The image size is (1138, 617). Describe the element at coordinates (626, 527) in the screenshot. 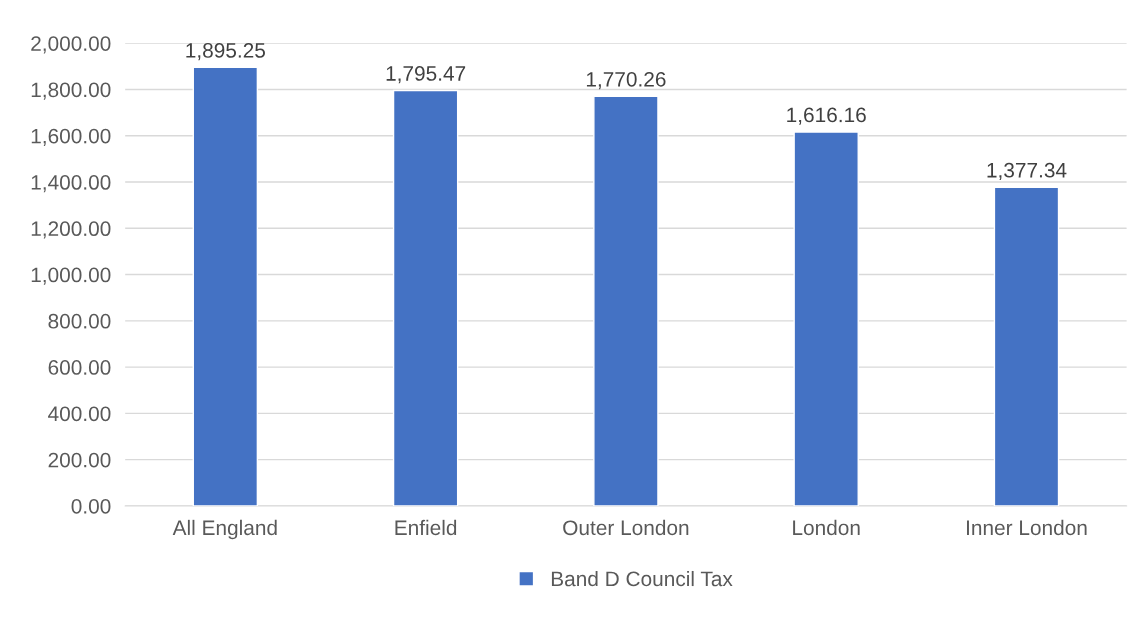

I see `x-tick-label: Outer London` at that location.